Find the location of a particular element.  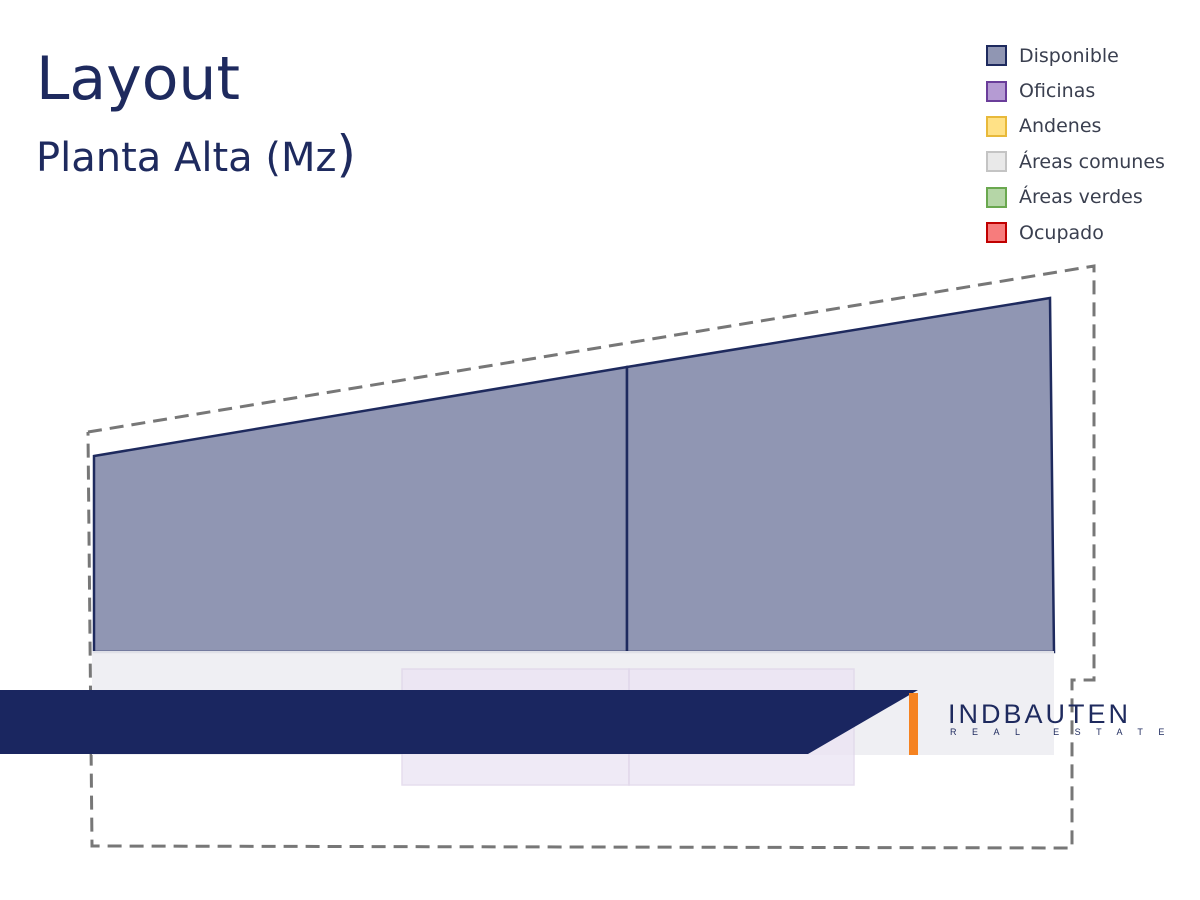

subtitle-close: ) is located at coordinates (346, 154).